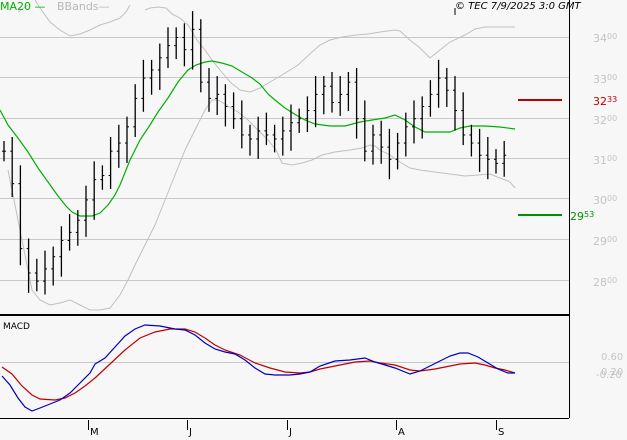 The image size is (627, 440). I want to click on macd-tick-label: 0.60, so click(612, 357).